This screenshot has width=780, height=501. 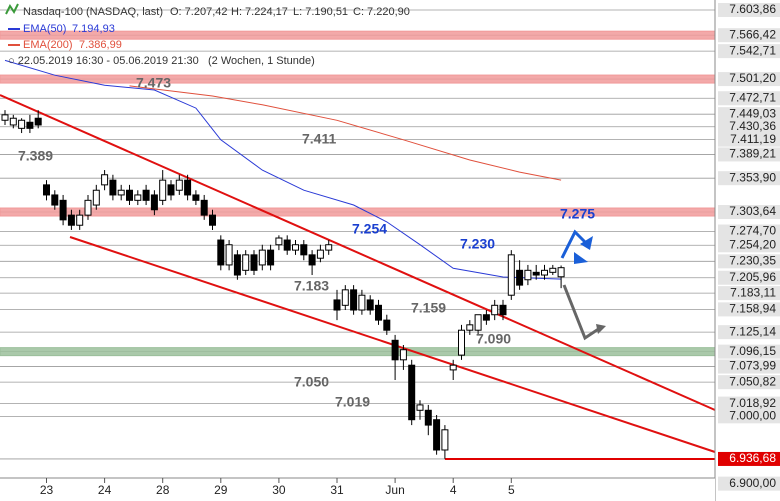 I want to click on period: ○ 22.05.2019 16:30 - 05.06.2019 21:30, so click(x=103, y=61).